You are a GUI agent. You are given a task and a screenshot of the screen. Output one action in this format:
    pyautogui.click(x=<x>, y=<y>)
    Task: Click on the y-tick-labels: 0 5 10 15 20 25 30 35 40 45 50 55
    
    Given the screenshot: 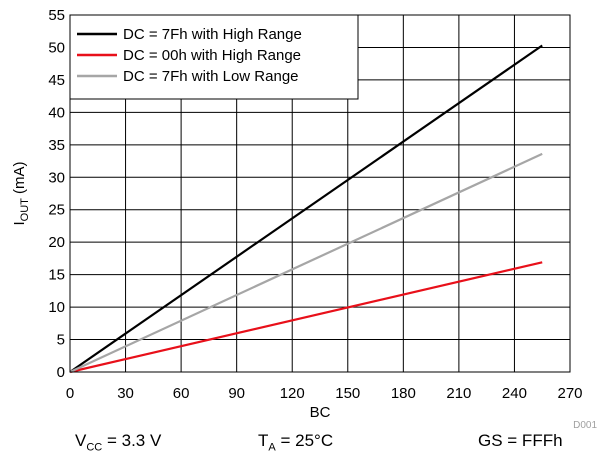 What is the action you would take?
    pyautogui.click(x=56, y=194)
    